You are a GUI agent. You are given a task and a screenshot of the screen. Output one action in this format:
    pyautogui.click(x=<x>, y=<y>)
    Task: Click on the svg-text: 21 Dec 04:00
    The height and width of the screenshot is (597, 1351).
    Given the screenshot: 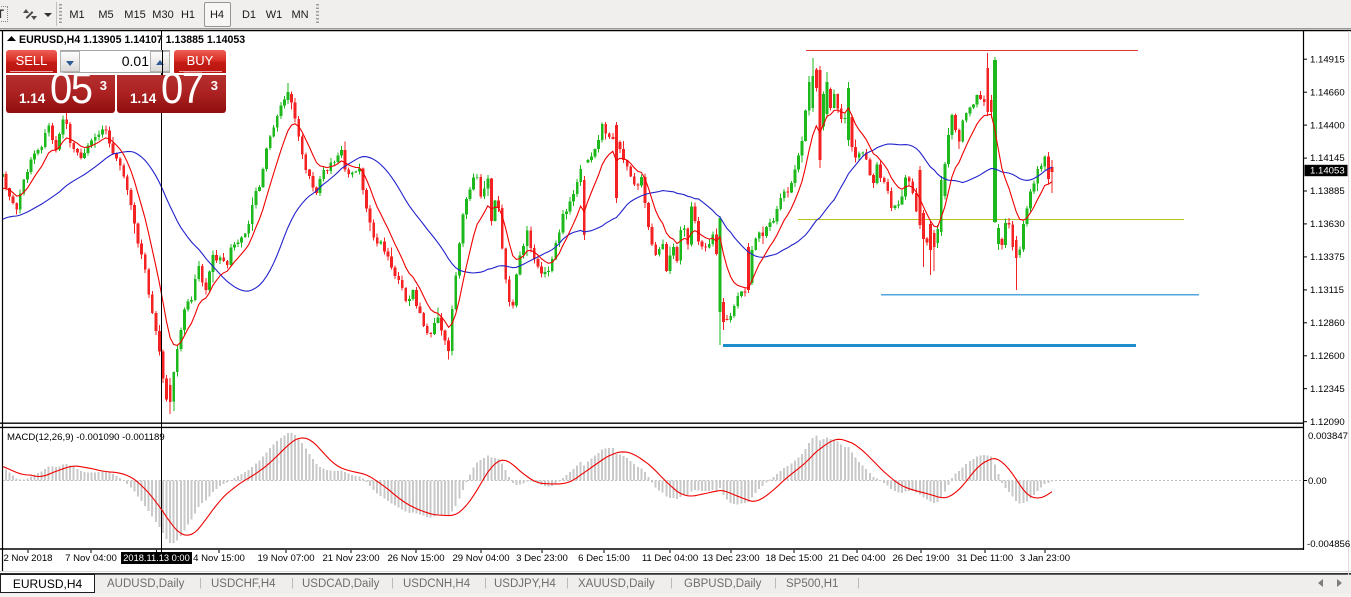 What is the action you would take?
    pyautogui.click(x=856, y=558)
    